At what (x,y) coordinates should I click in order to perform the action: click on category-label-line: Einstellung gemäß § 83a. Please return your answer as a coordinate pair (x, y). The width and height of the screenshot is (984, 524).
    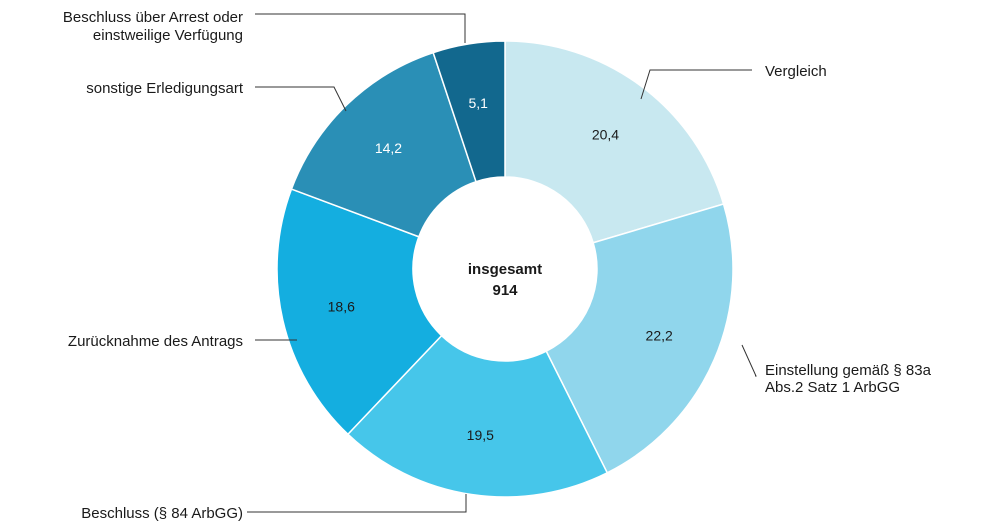
    Looking at the image, I should click on (848, 370).